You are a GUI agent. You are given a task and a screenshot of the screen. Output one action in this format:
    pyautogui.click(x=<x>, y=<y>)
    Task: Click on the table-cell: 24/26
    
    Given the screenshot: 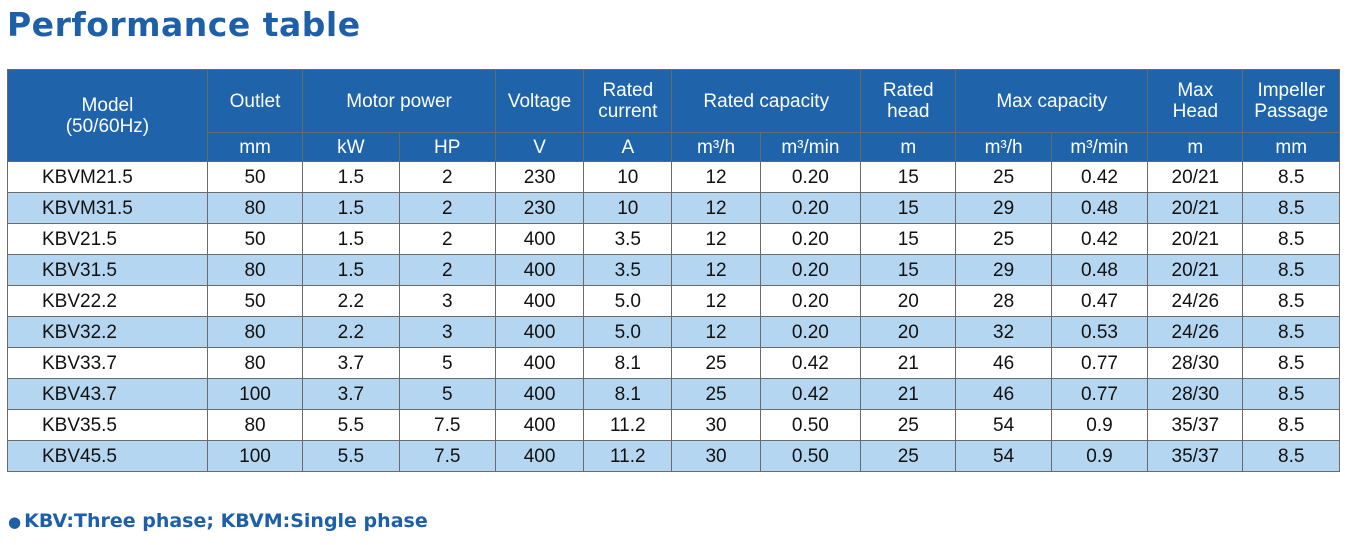 What is the action you would take?
    pyautogui.click(x=1195, y=332)
    